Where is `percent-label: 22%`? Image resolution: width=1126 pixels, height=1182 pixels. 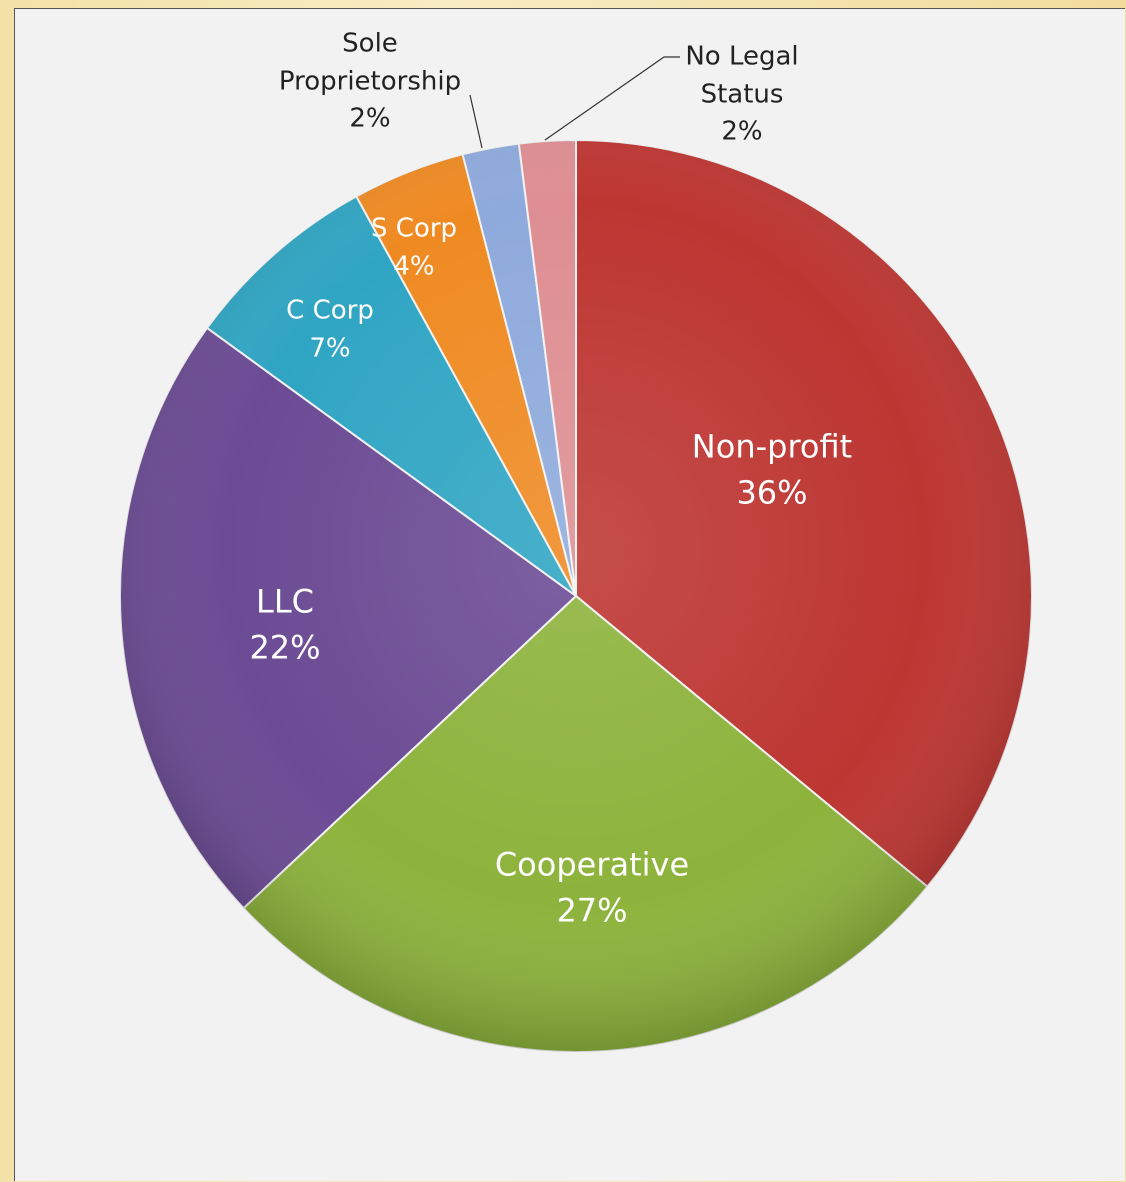 percent-label: 22% is located at coordinates (285, 648).